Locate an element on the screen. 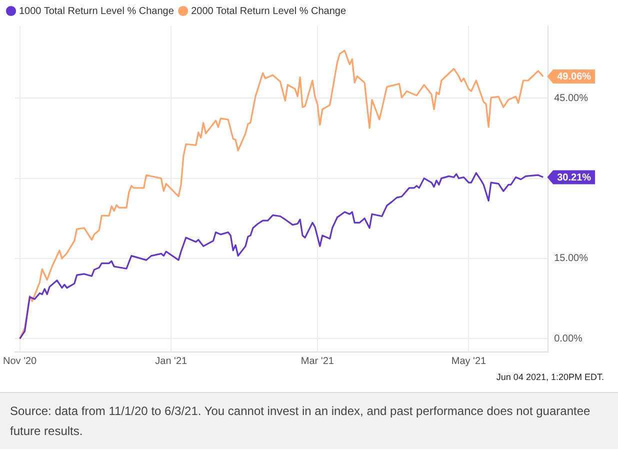 Image resolution: width=618 pixels, height=451 pixels. source-note: Source: data from 11/1/20 to 6/3/21. You cannot invest in an index, and past performance does not guarantee future results. is located at coordinates (309, 420).